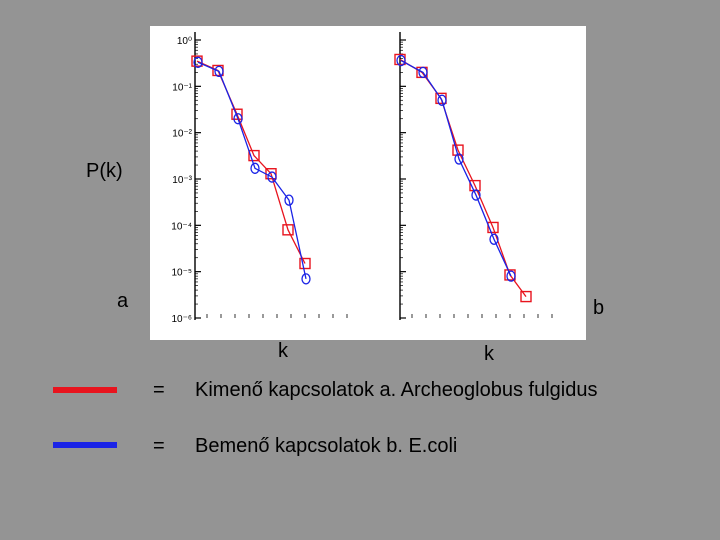  Describe the element at coordinates (181, 226) in the screenshot. I see `y-tick-label: 10⁻⁴` at that location.